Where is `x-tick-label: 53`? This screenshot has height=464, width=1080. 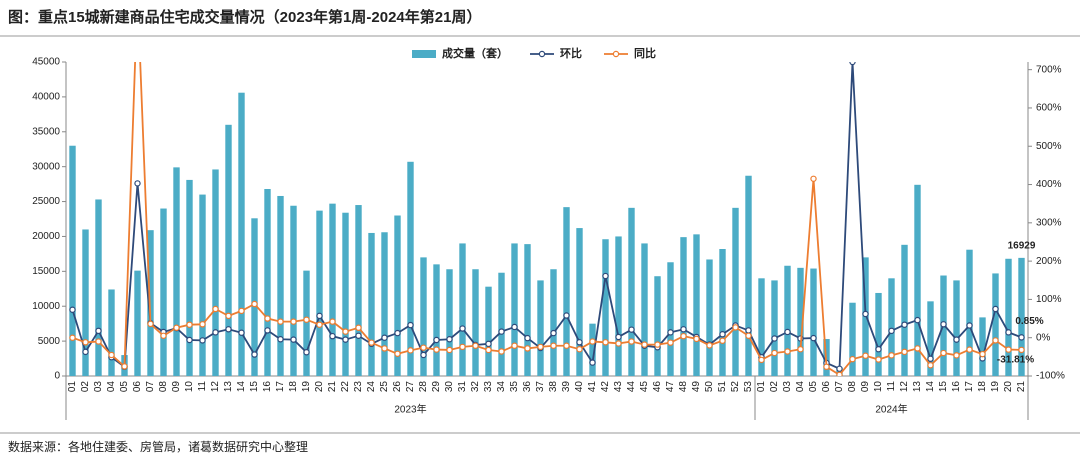 x-tick-label: 53 is located at coordinates (748, 387).